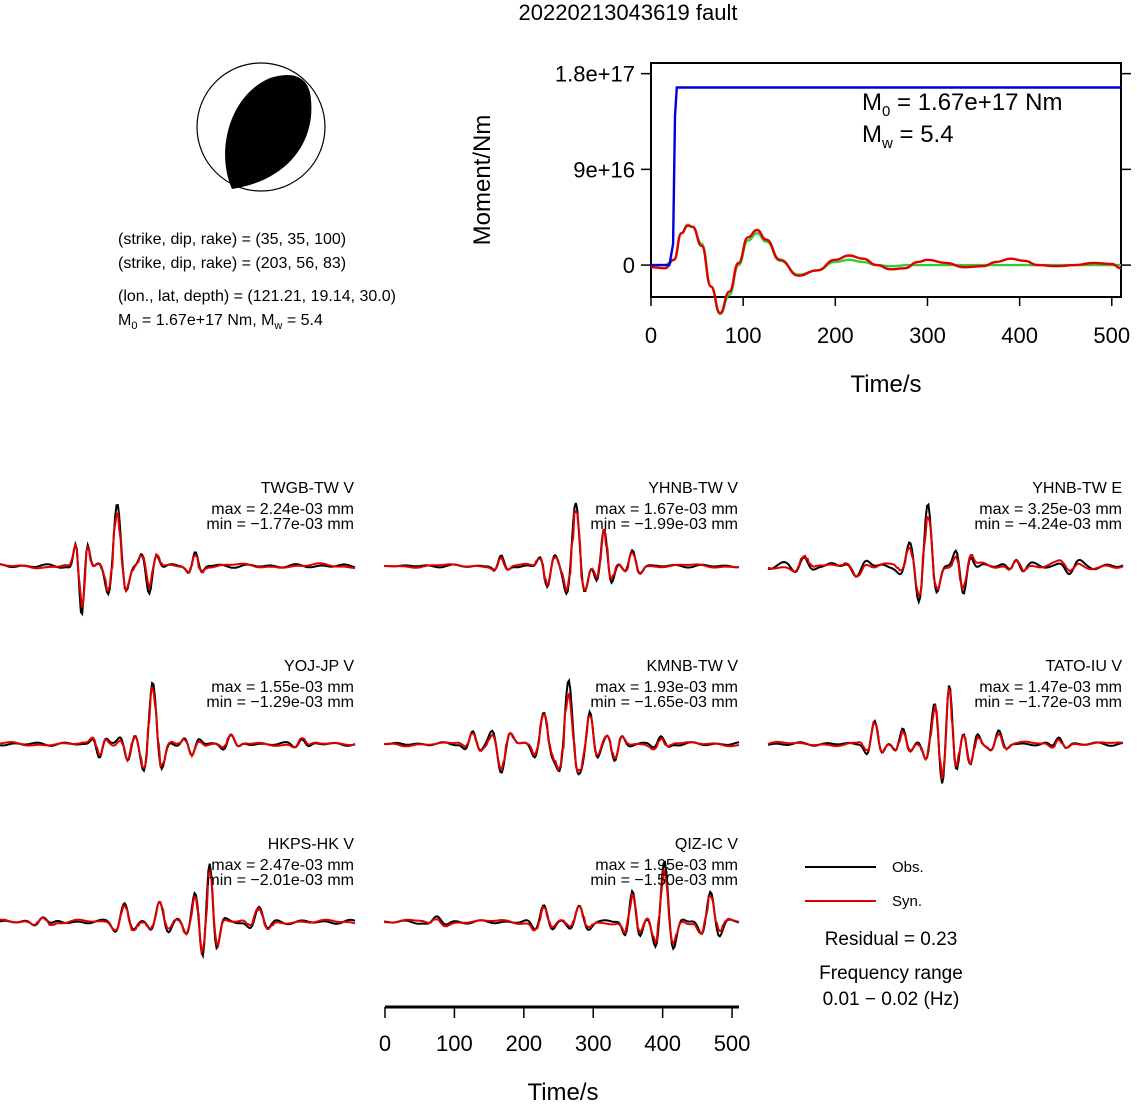  I want to click on nodal-plane-2: (strike, dip, rake) = (203, 56, 83), so click(232, 263).